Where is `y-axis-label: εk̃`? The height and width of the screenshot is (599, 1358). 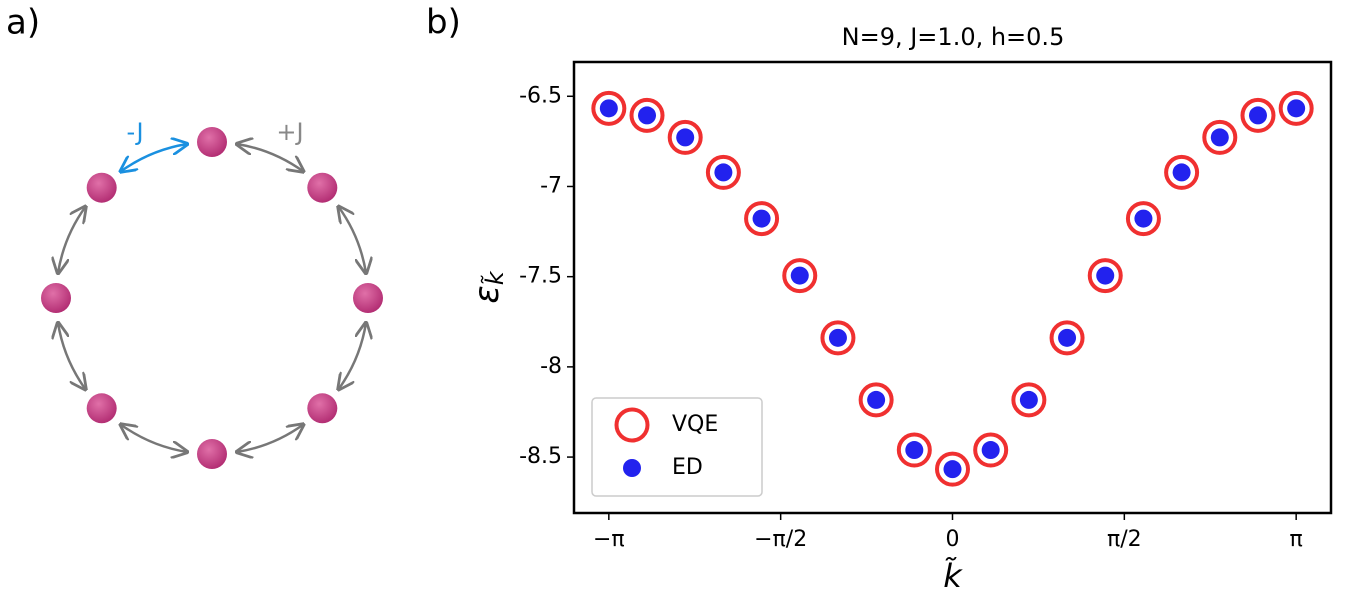 y-axis-label: εk̃ is located at coordinates (488, 286).